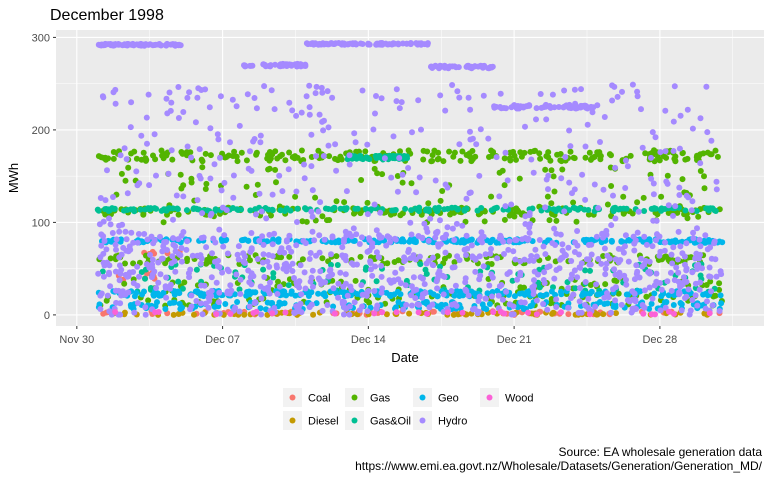 The height and width of the screenshot is (480, 768). What do you see at coordinates (489, 397) in the screenshot?
I see `legend-marker` at bounding box center [489, 397].